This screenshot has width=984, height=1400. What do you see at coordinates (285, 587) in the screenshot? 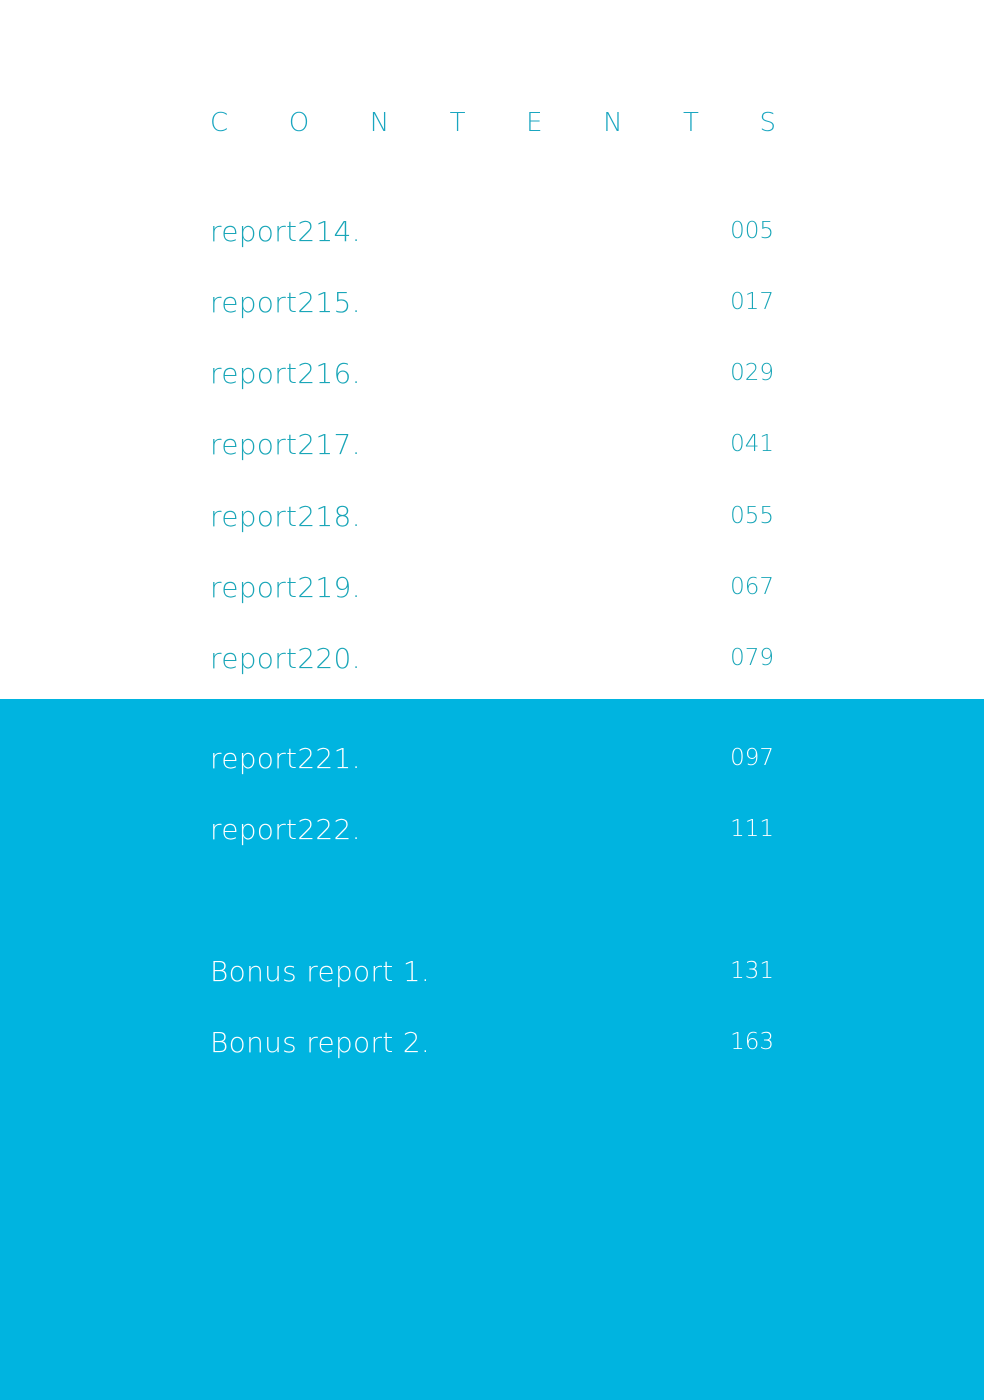
I see `toc-entry-title: report219.` at bounding box center [285, 587].